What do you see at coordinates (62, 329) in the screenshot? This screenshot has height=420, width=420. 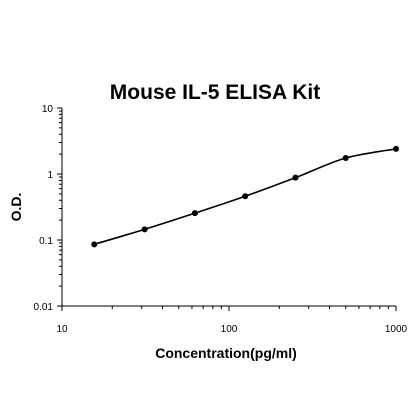 I see `x-tick-label: 10` at bounding box center [62, 329].